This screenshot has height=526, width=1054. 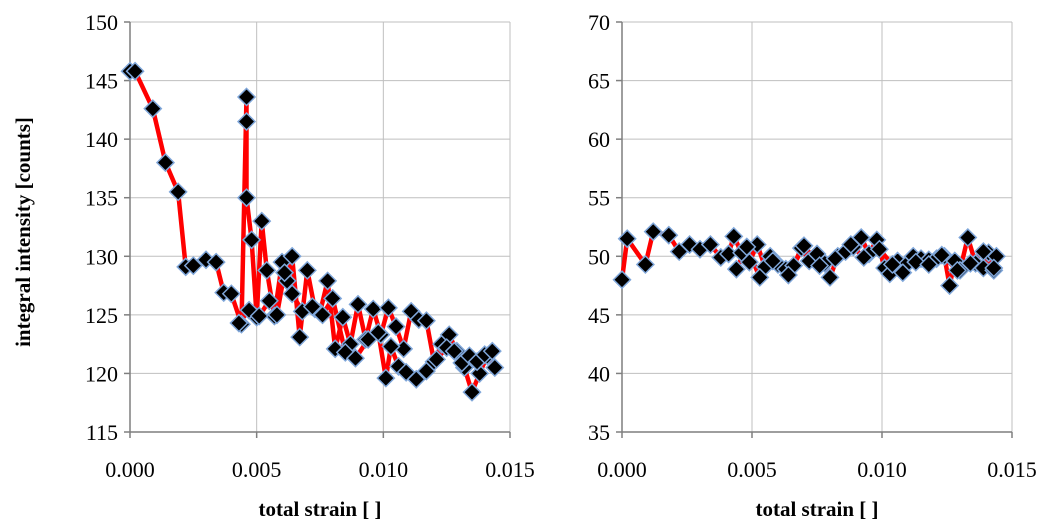 I want to click on y-tick-label: 45, so click(x=599, y=315).